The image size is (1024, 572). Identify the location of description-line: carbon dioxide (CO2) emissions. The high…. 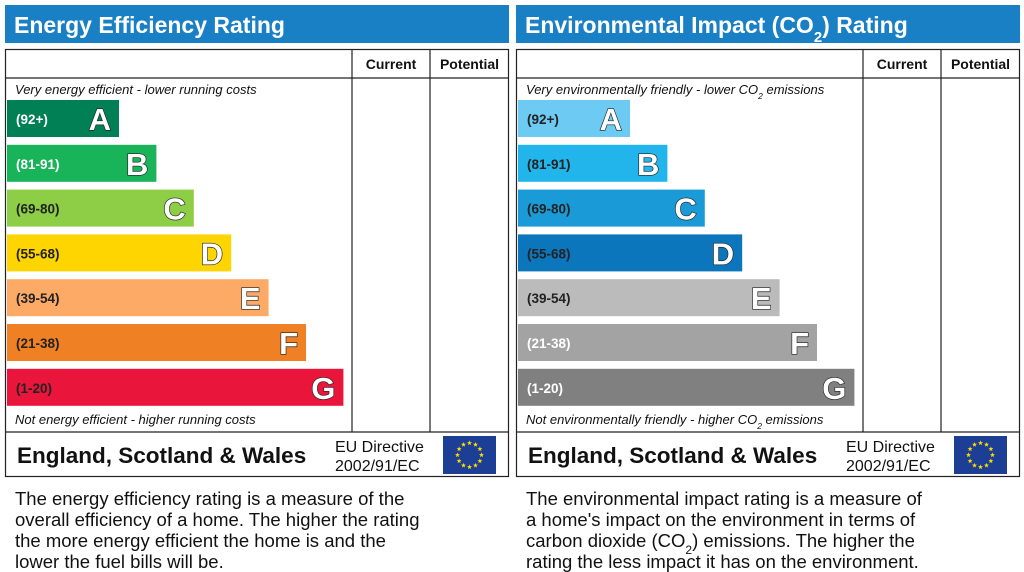
(720, 543).